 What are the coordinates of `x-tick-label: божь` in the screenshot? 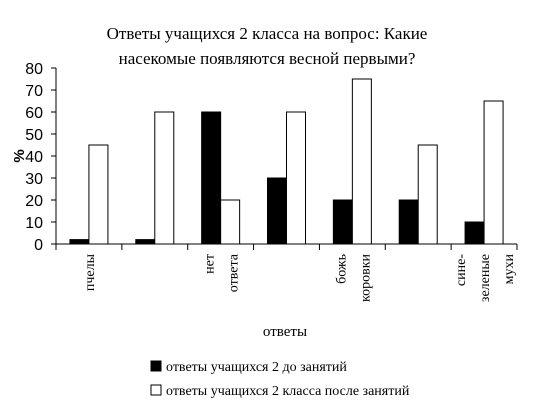 It's located at (341, 269).